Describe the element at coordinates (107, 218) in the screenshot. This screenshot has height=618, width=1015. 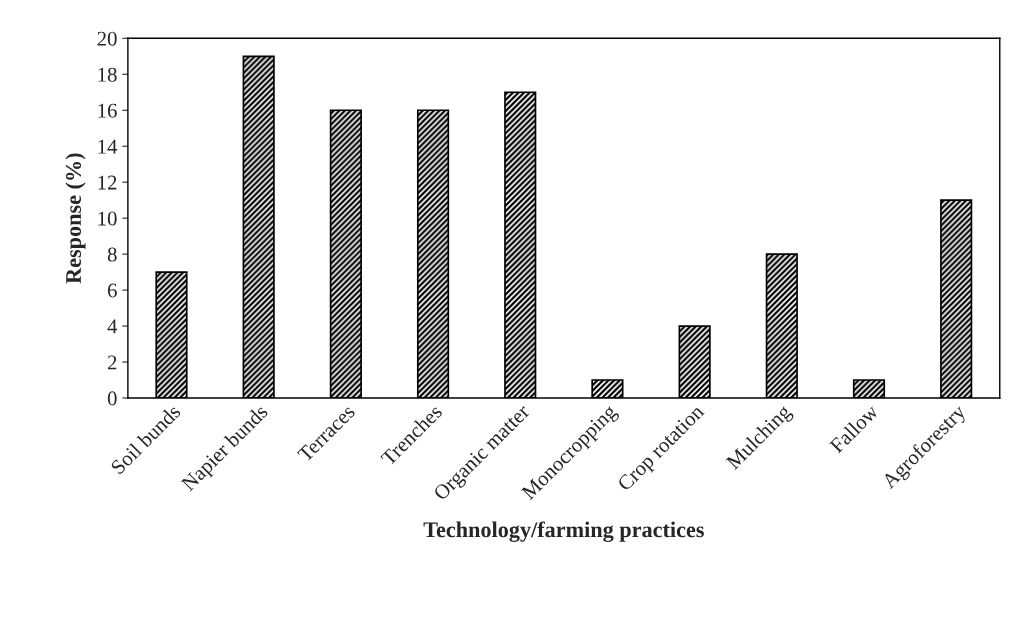
I see `y-tick-label: 10` at that location.